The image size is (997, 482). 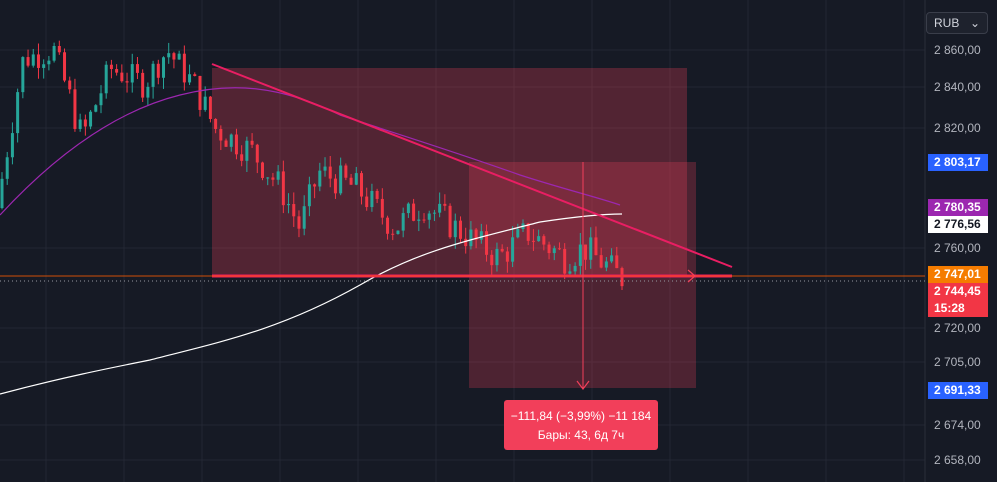 What do you see at coordinates (957, 87) in the screenshot?
I see `y-axis-tick-label: 2 840,00` at bounding box center [957, 87].